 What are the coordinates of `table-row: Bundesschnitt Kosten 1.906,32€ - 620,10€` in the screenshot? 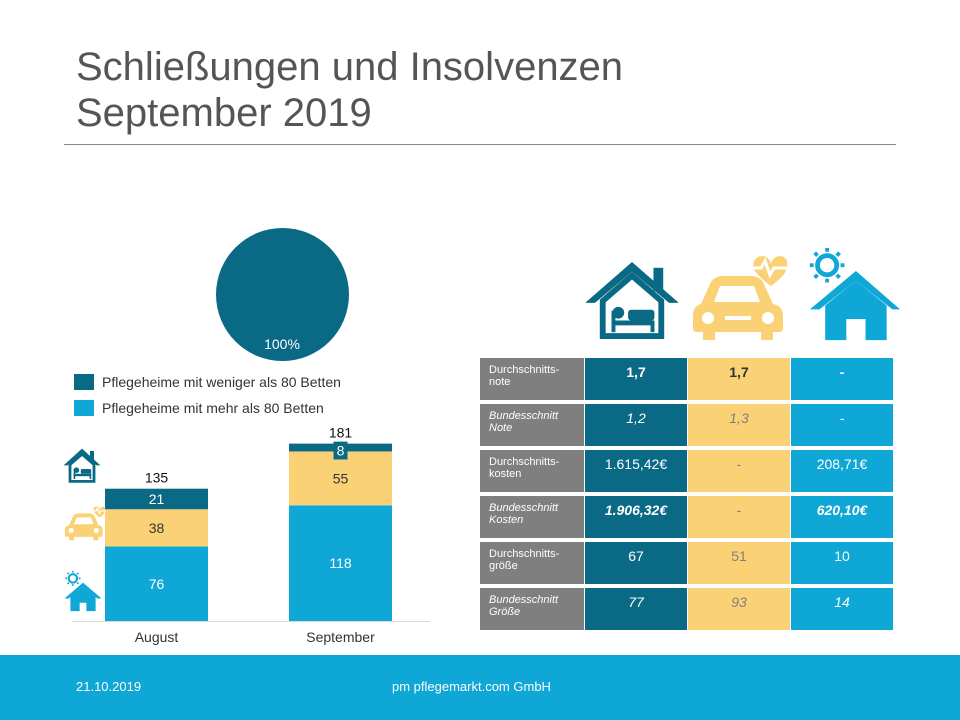 It's located at (687, 517).